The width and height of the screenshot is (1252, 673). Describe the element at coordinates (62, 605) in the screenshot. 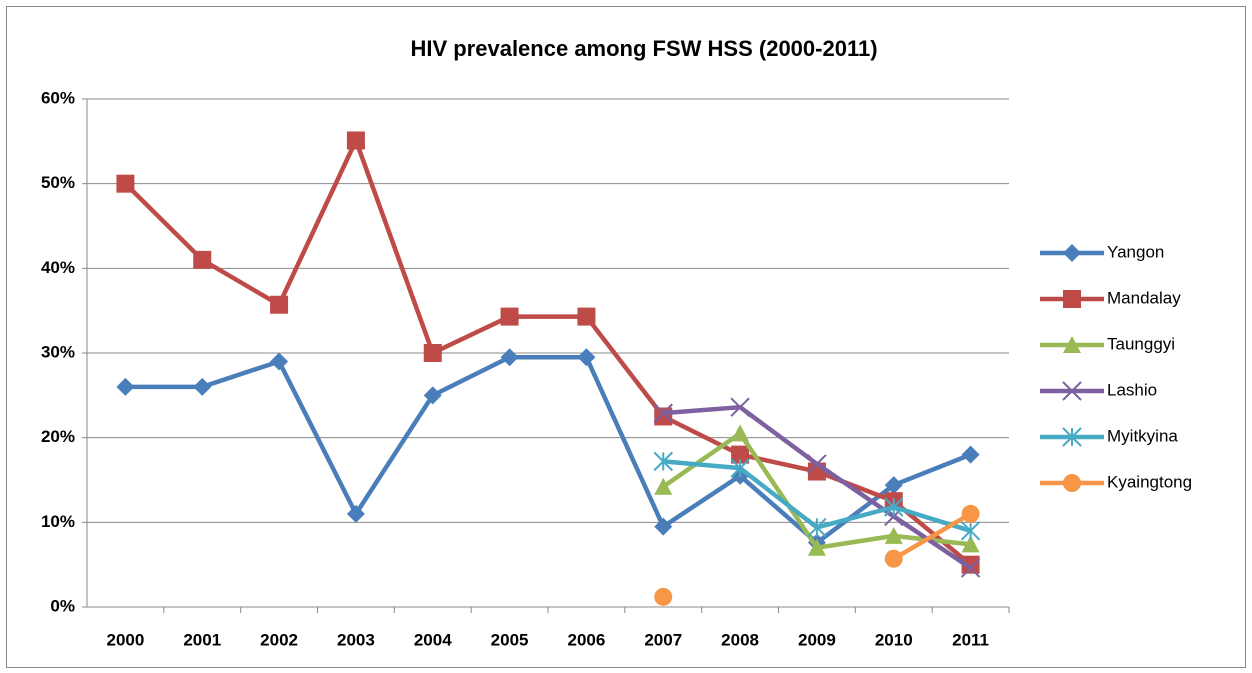

I see `y-tick-label: 0%` at that location.